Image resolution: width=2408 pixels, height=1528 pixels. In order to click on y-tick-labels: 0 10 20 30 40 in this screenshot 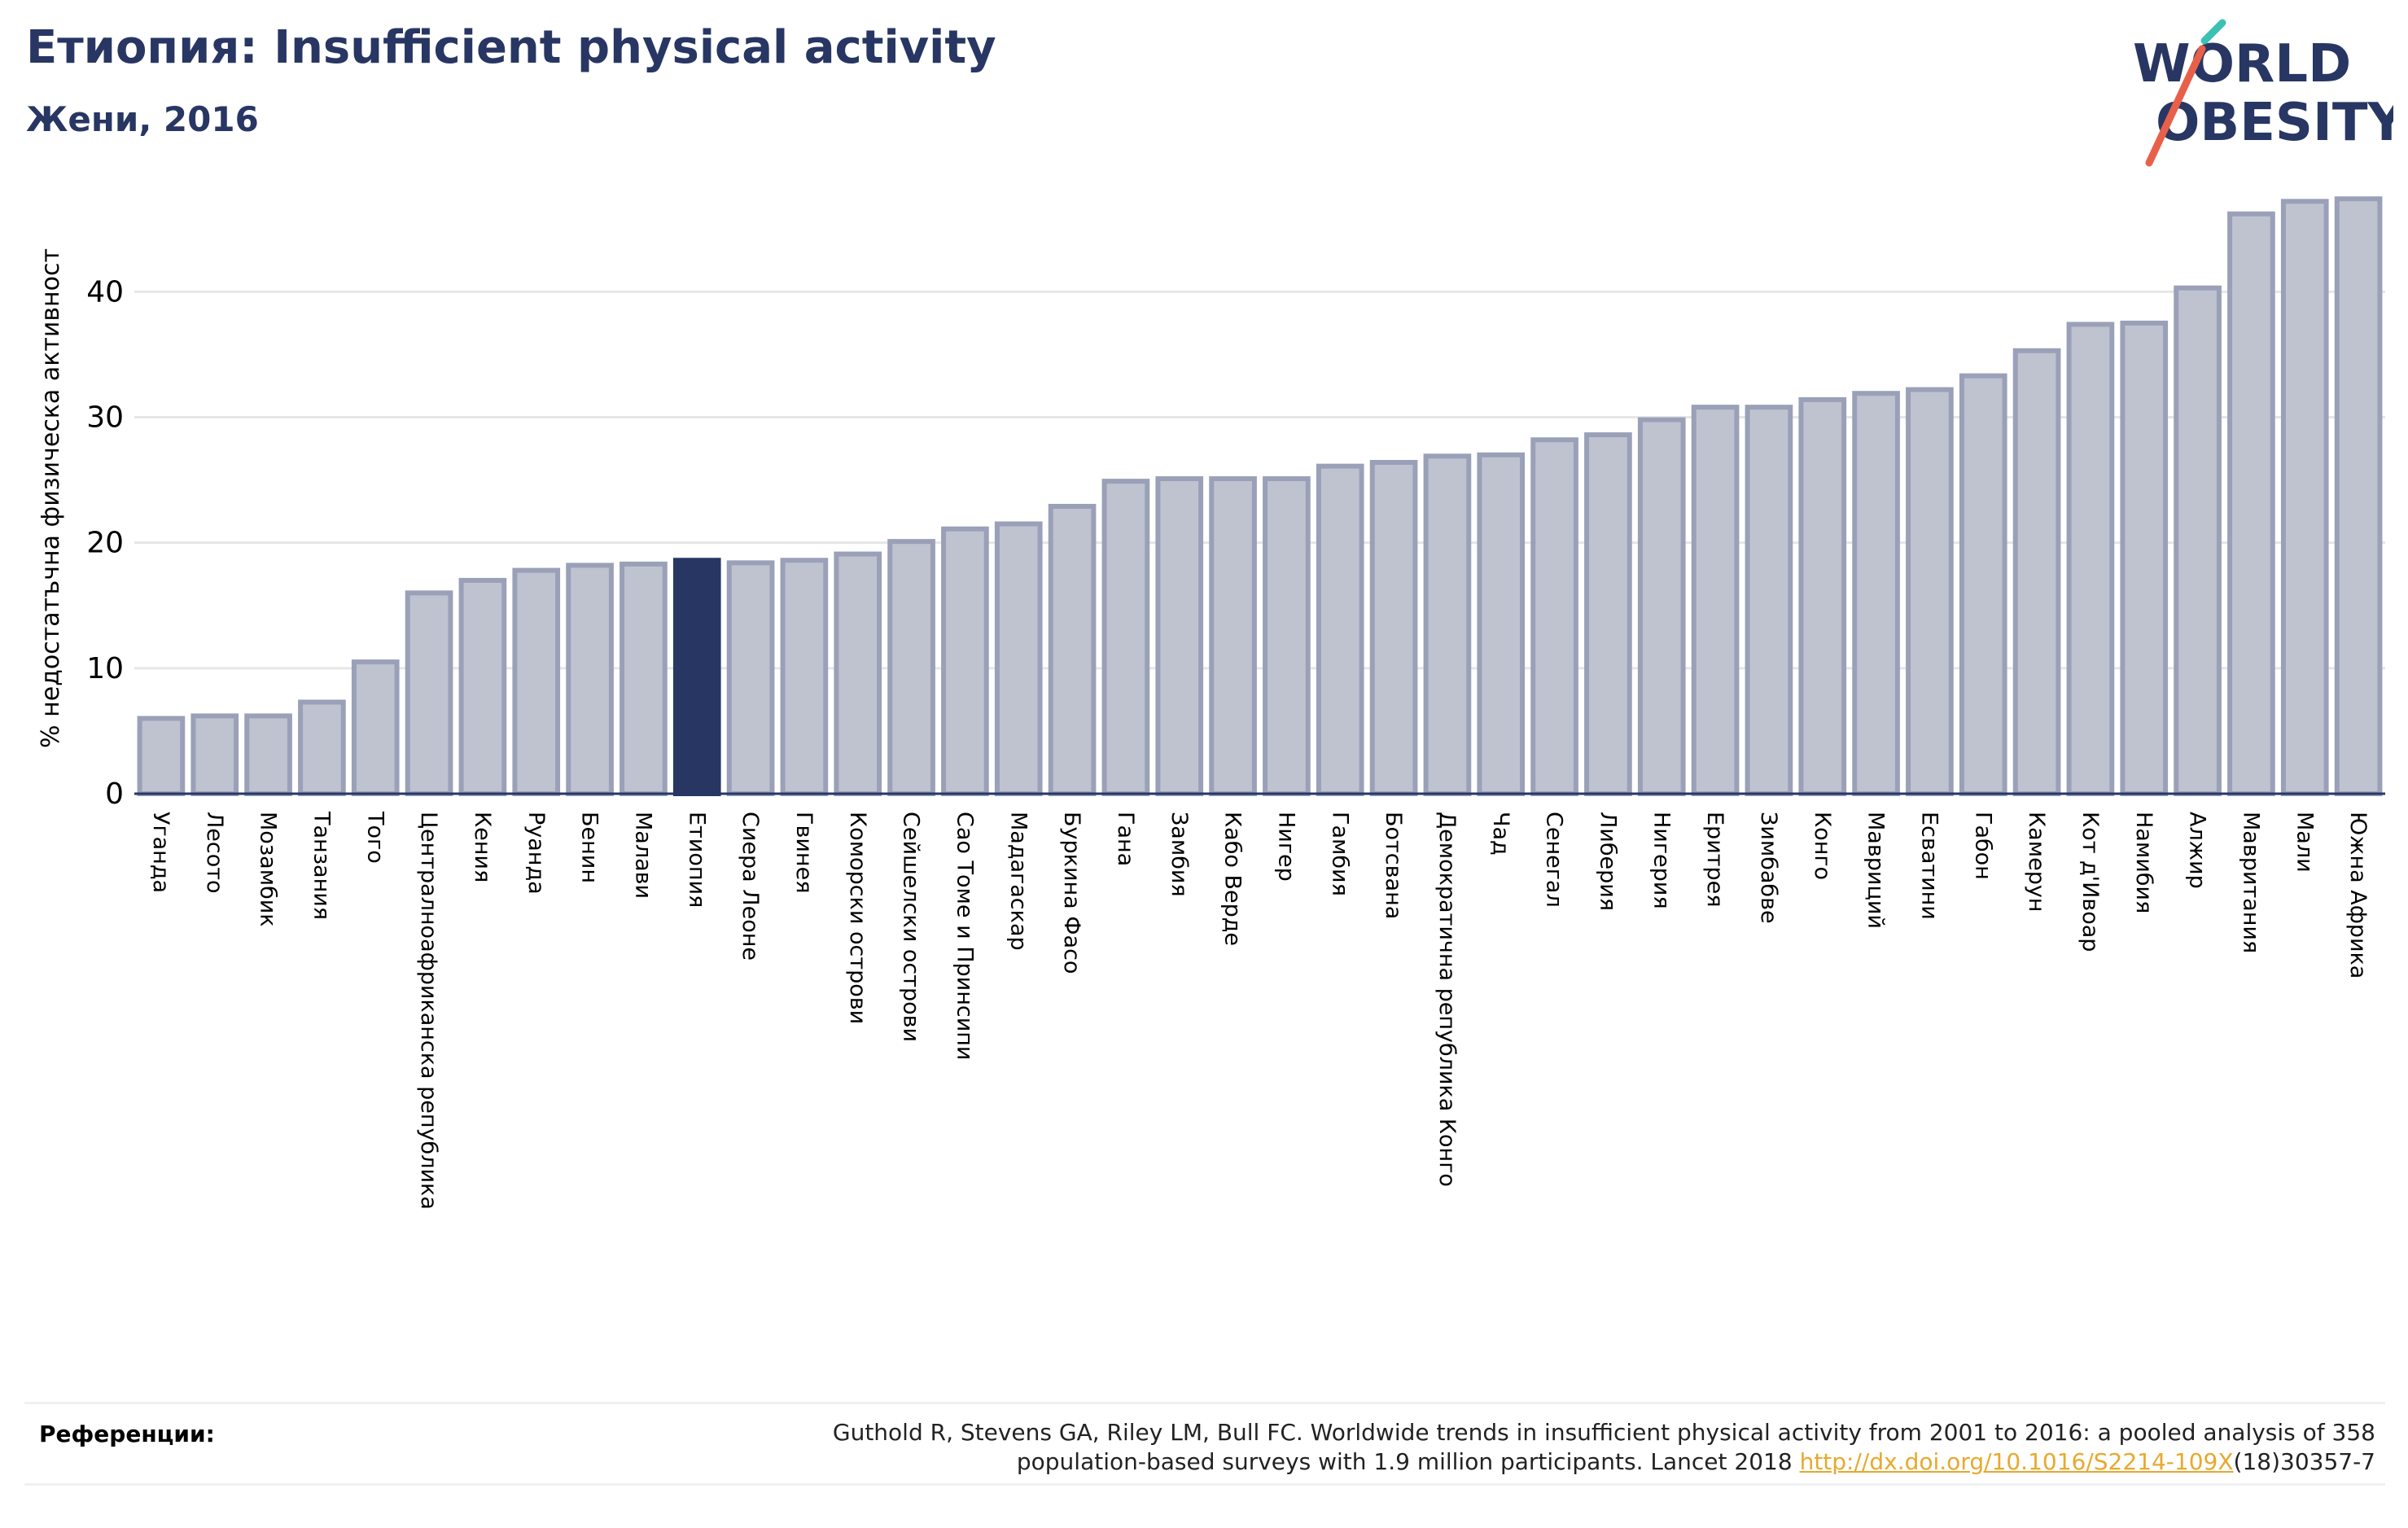, I will do `click(105, 543)`.